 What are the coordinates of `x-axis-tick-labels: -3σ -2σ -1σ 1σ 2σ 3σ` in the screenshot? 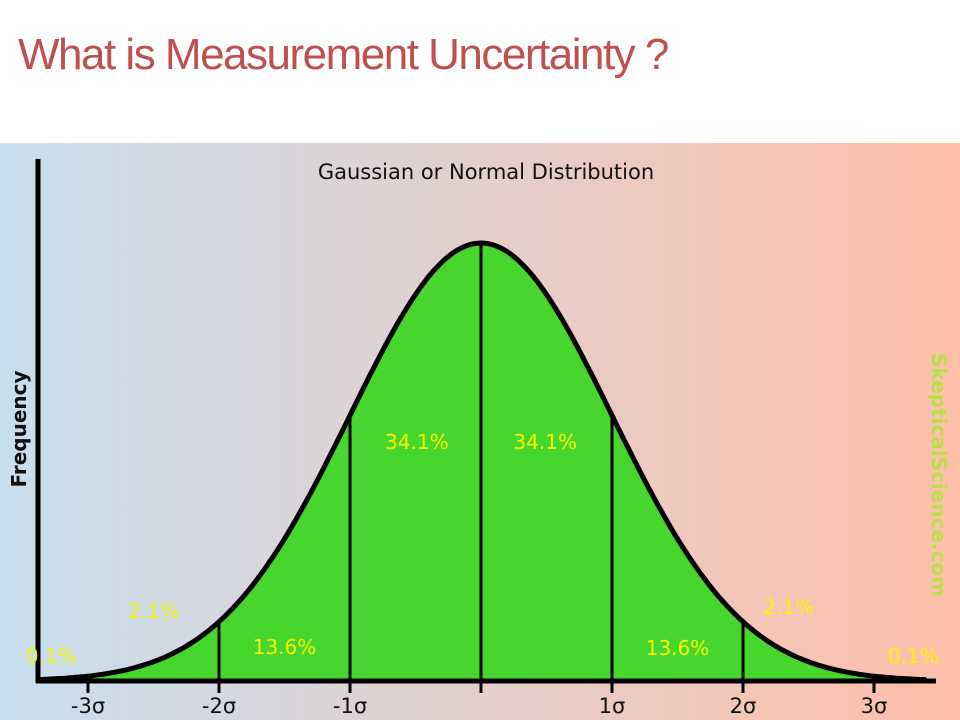 It's located at (479, 706).